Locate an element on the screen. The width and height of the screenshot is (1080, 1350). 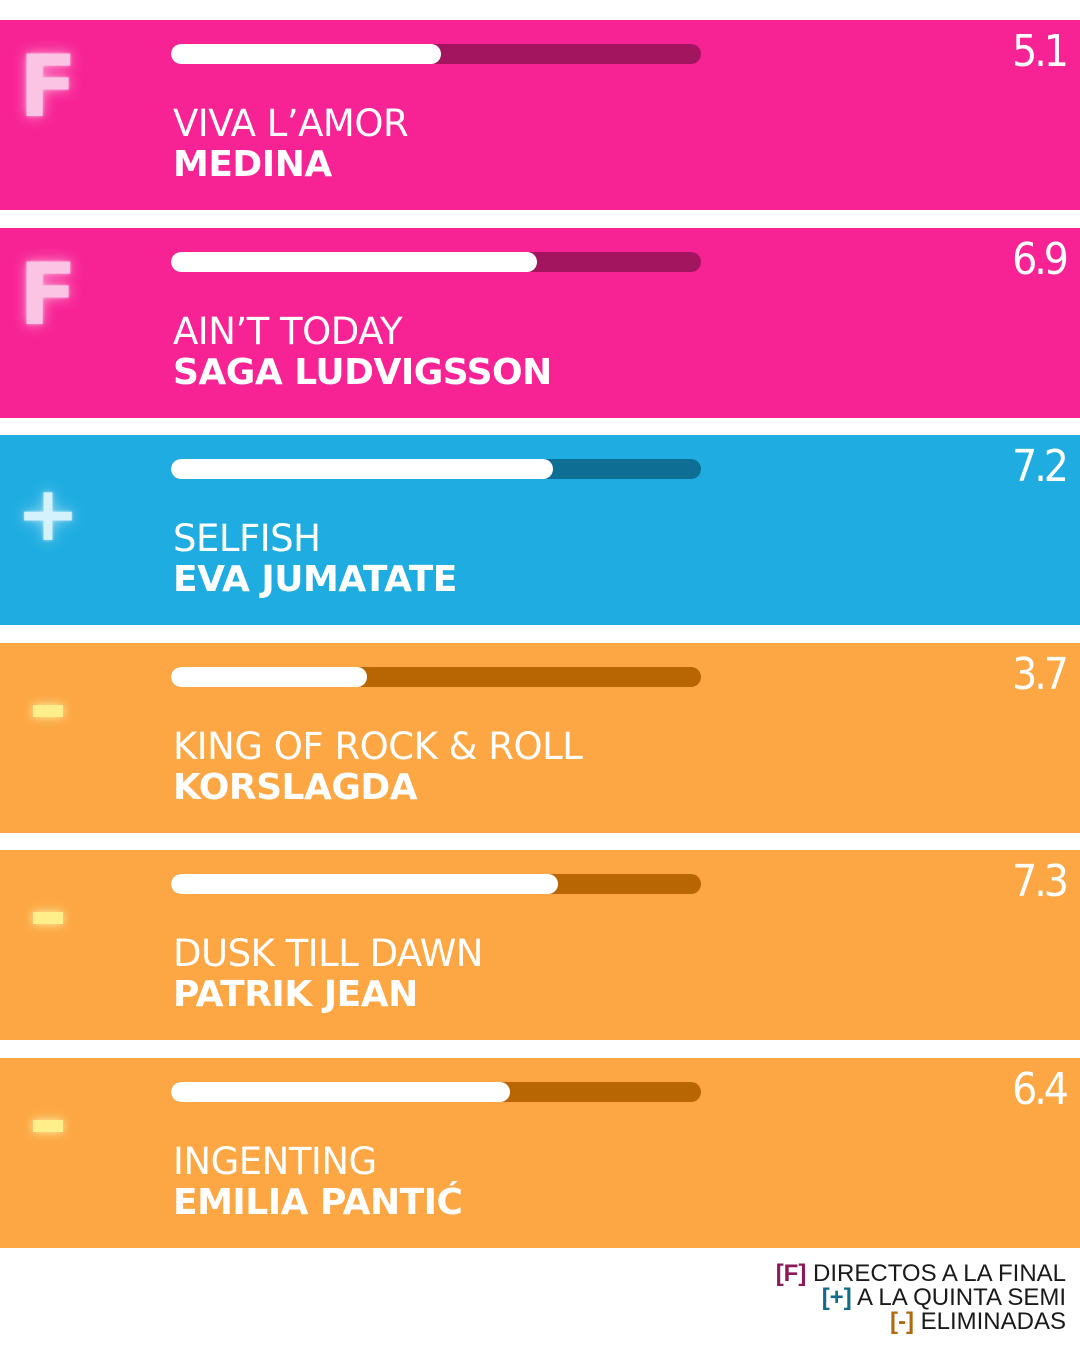
legend-item-final: [F] DIRECTOS A LA FINAL is located at coordinates (921, 1274).